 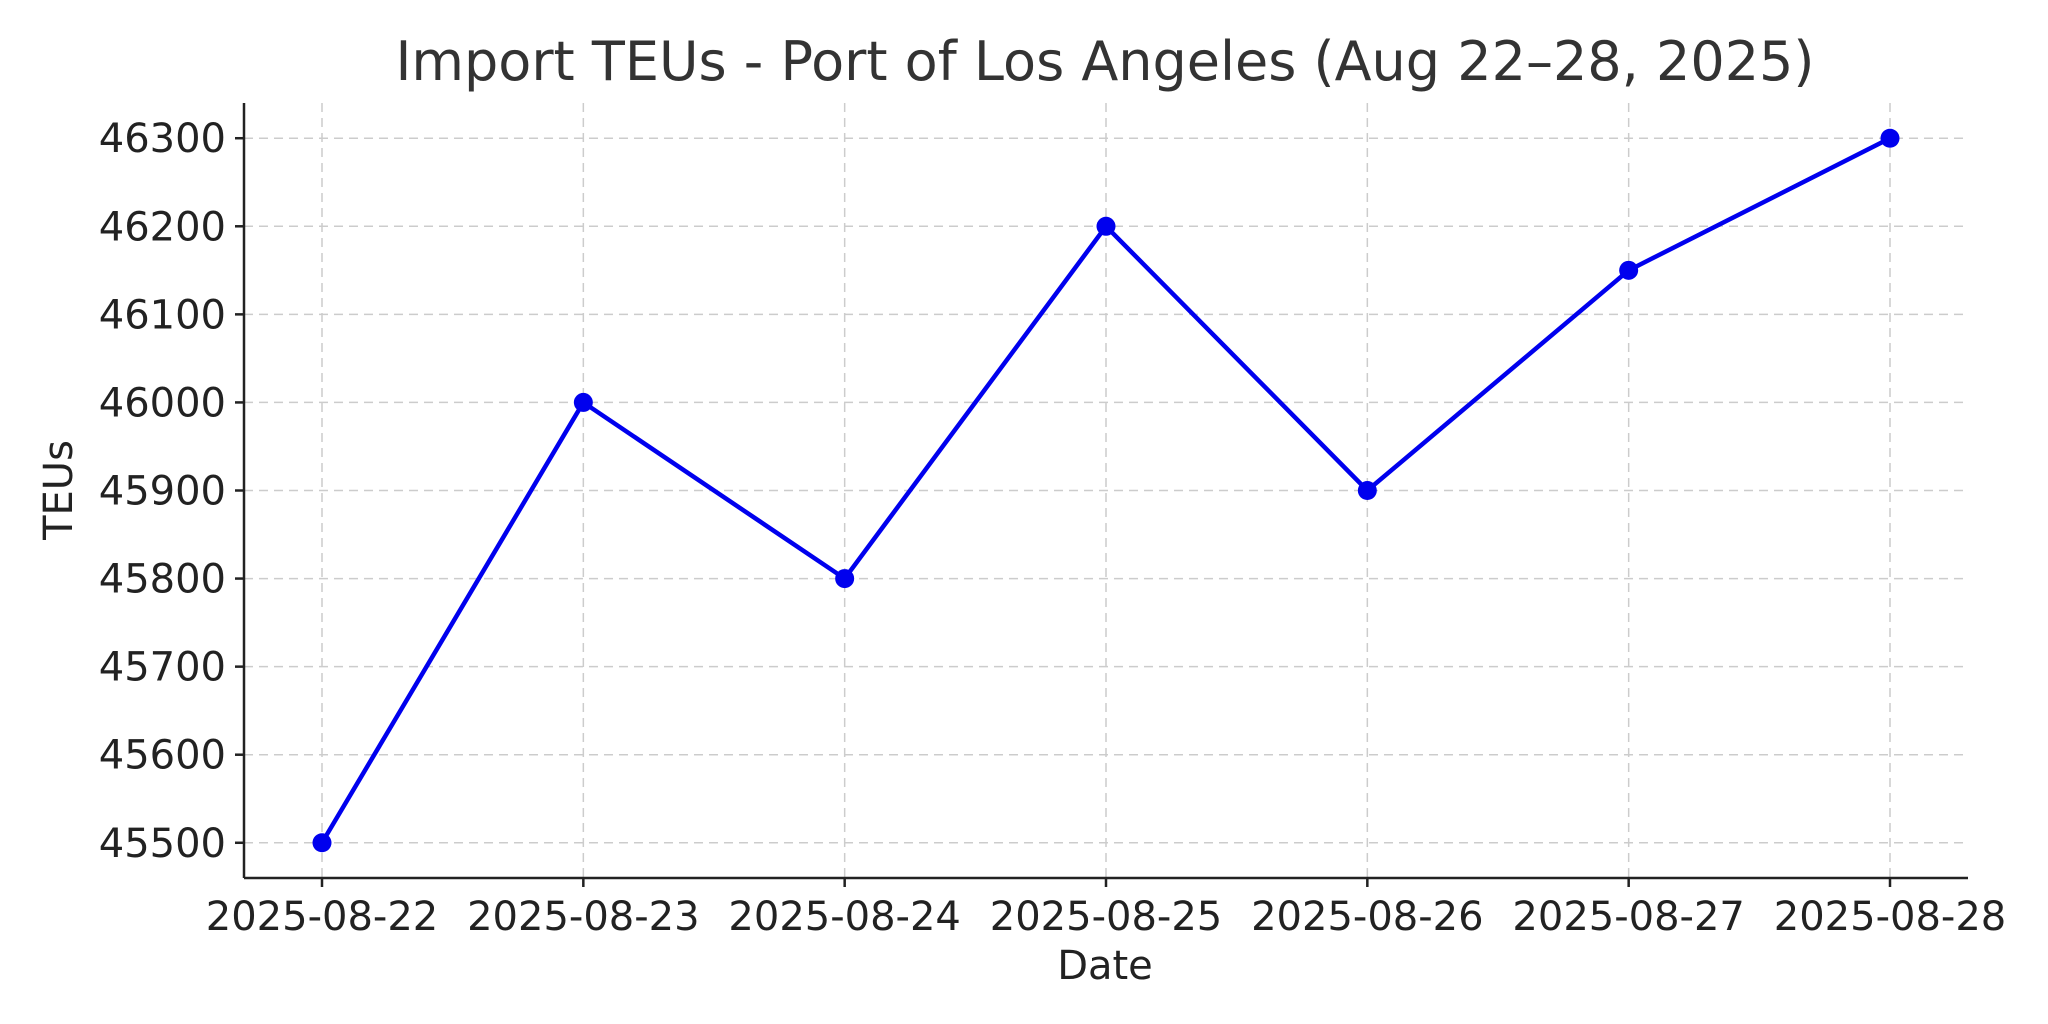 I want to click on y-tick-label: 45800, so click(x=162, y=580).